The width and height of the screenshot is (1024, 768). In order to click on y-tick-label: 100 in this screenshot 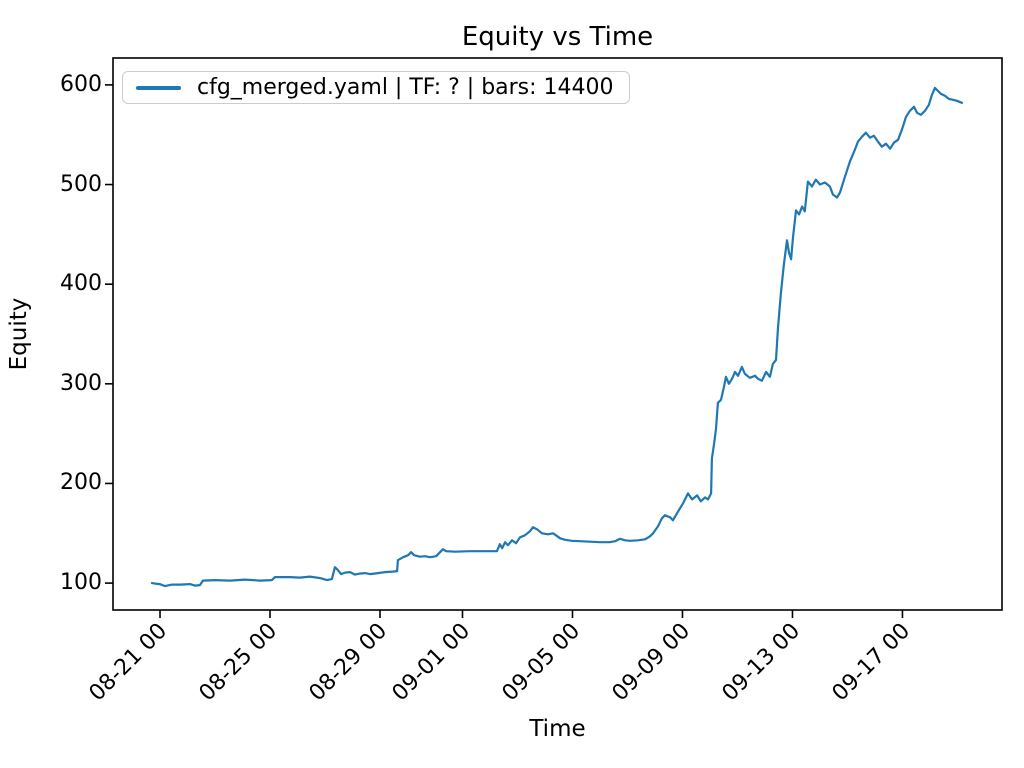, I will do `click(81, 583)`.